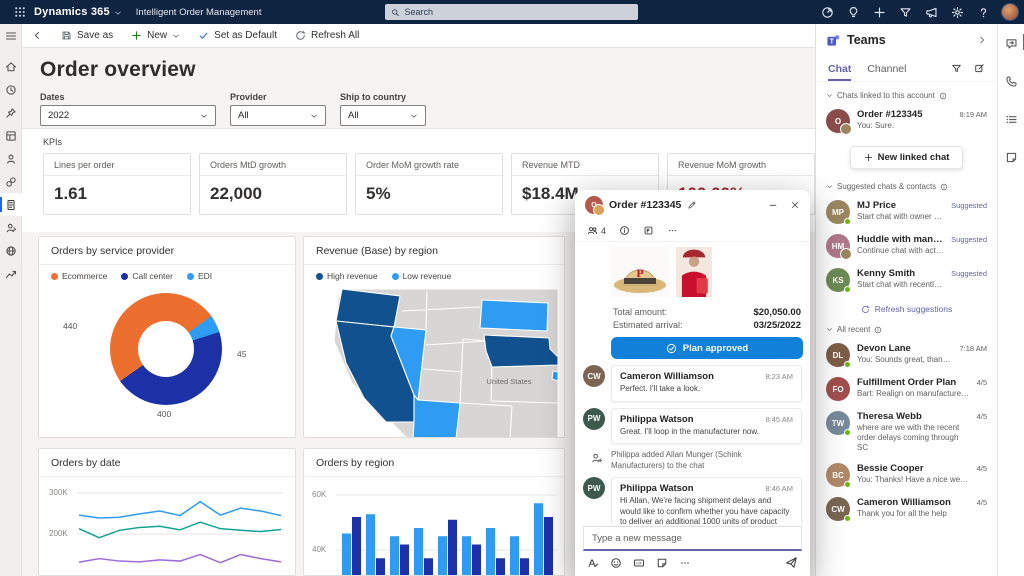 The width and height of the screenshot is (1024, 576). Describe the element at coordinates (429, 184) in the screenshot. I see `kpi-card: Order MoM growth rate 5%` at that location.